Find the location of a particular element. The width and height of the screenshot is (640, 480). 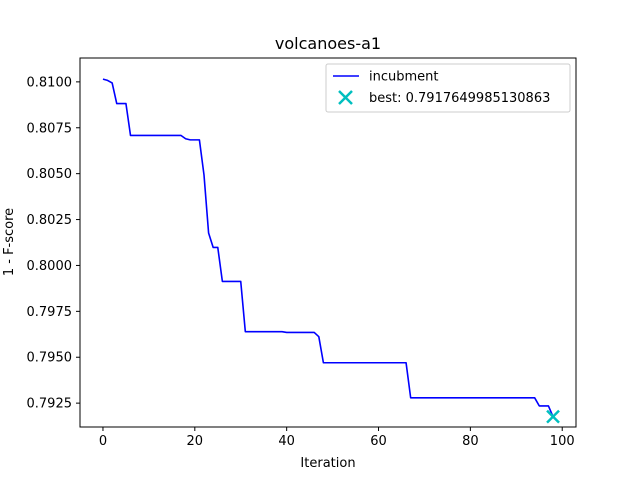

legend-label-incubment: incubment is located at coordinates (404, 77).